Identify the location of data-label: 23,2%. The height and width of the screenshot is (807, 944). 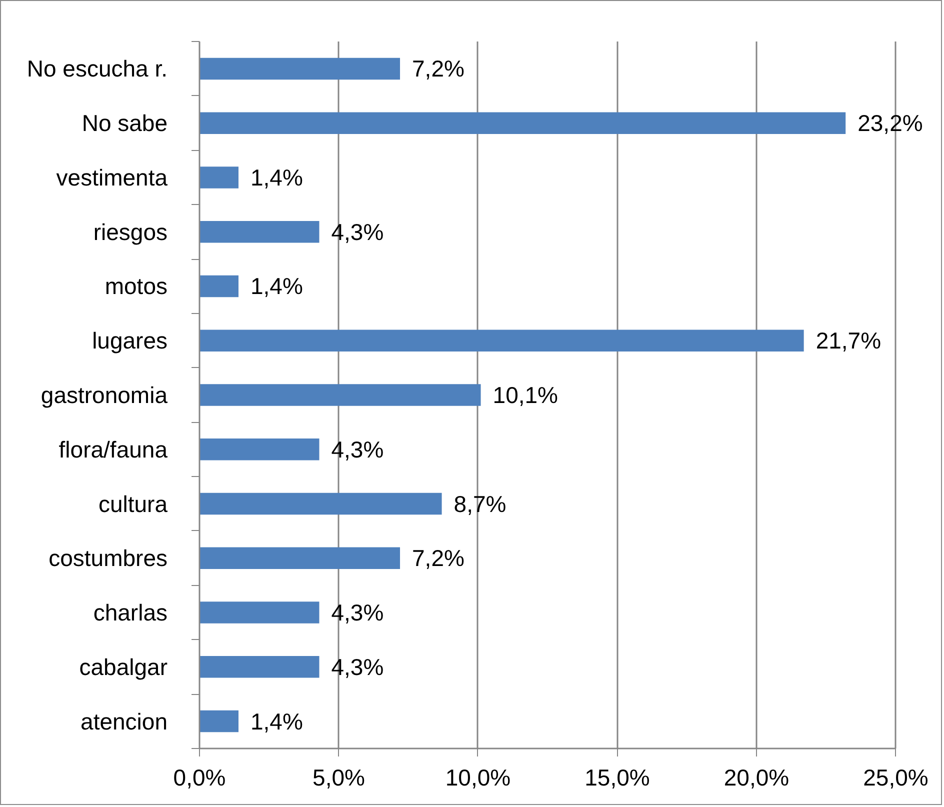
(890, 123).